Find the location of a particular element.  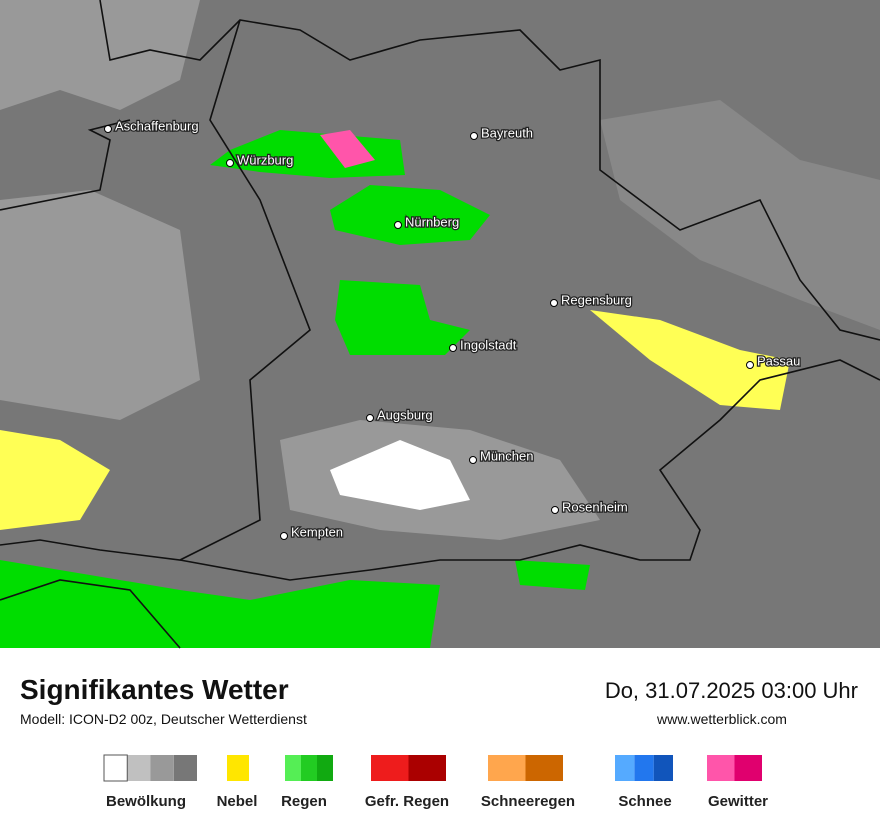

city: Augsburg is located at coordinates (400, 415).